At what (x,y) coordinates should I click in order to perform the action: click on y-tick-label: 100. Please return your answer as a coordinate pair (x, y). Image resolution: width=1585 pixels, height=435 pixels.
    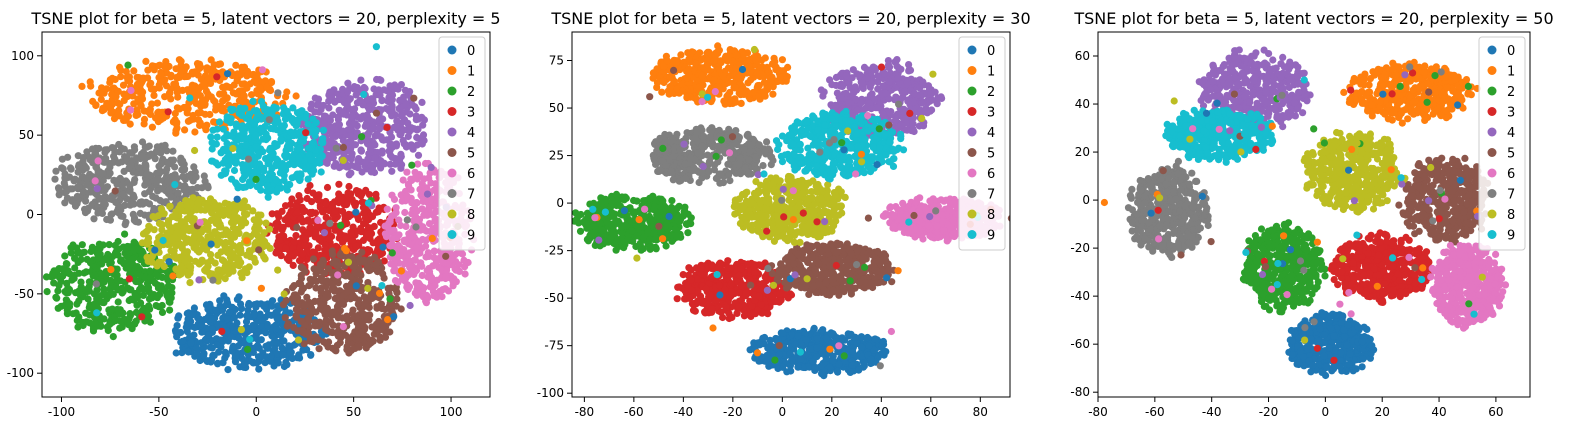
    Looking at the image, I should click on (22, 56).